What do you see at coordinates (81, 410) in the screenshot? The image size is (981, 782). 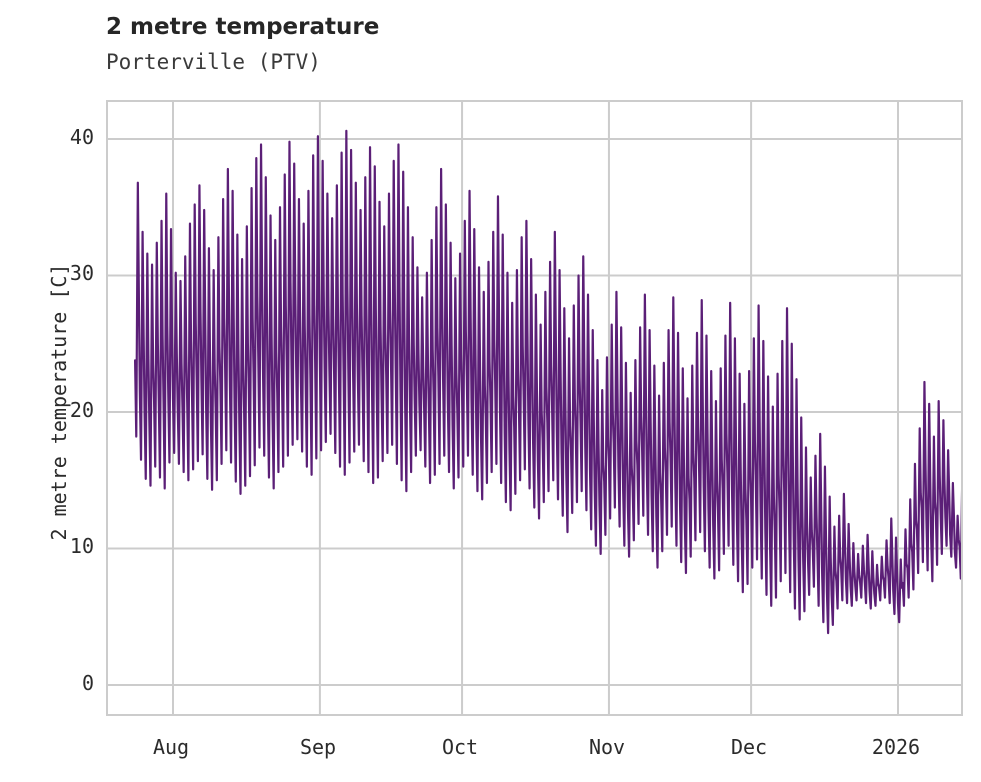 I see `y-tick-20: 20` at bounding box center [81, 410].